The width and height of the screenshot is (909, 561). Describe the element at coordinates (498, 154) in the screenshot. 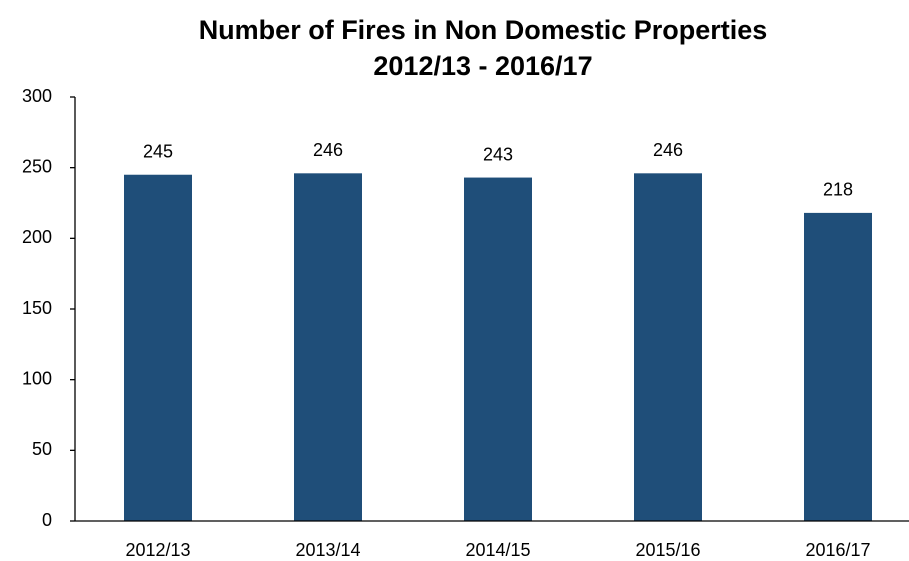

I see `data-label: 243` at that location.